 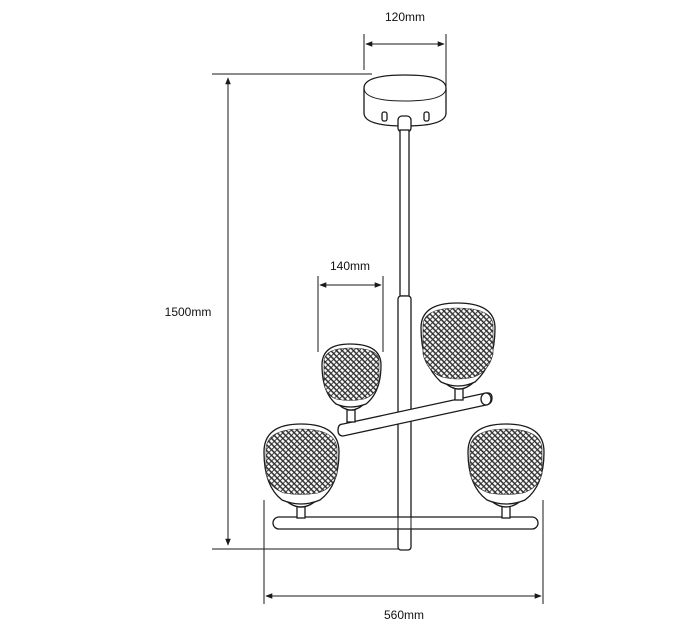 What do you see at coordinates (404, 333) in the screenshot?
I see `center-stem` at bounding box center [404, 333].